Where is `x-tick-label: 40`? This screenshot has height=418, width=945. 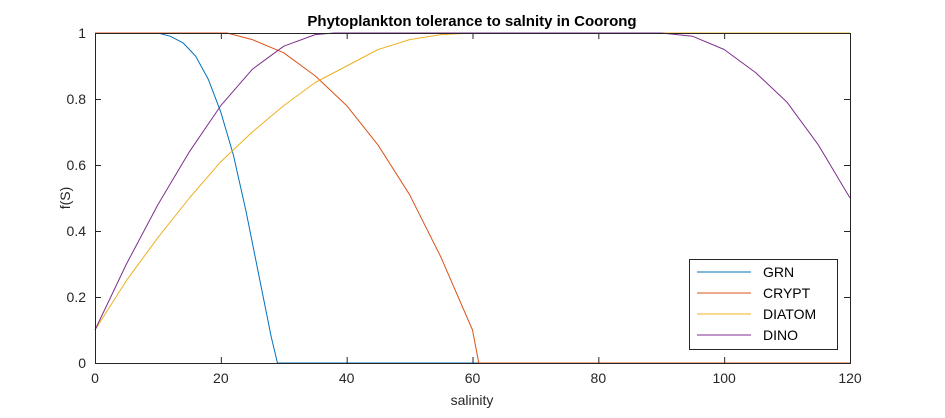 x-tick-label: 40 is located at coordinates (347, 378).